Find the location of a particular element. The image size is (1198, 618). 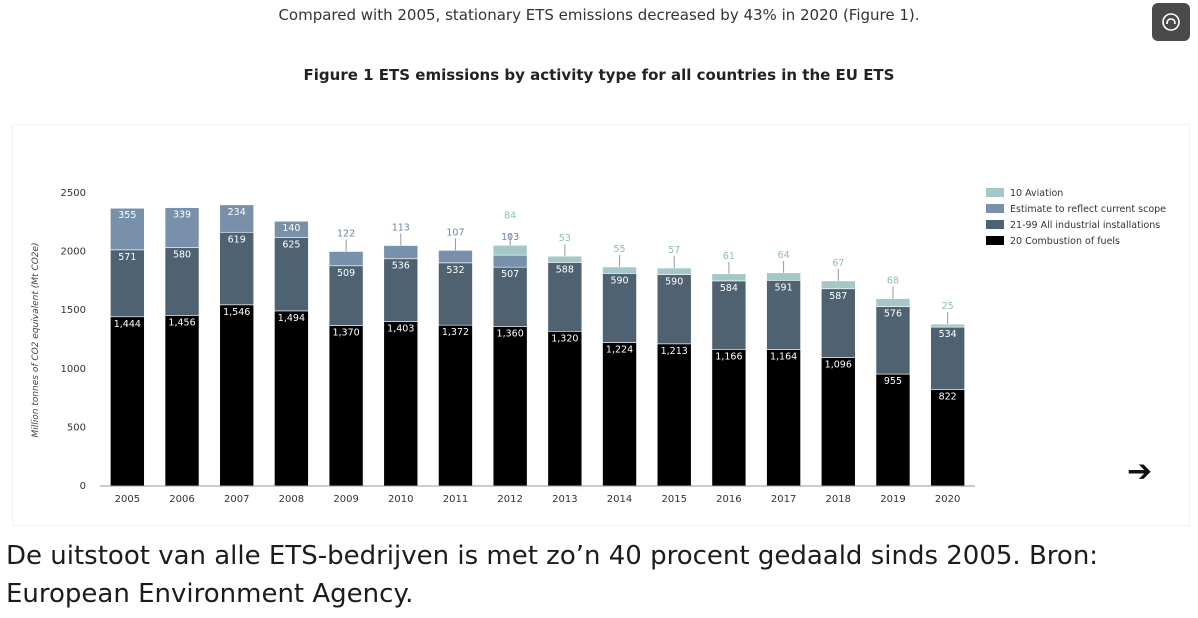

data-label: 1,494 is located at coordinates (291, 318).